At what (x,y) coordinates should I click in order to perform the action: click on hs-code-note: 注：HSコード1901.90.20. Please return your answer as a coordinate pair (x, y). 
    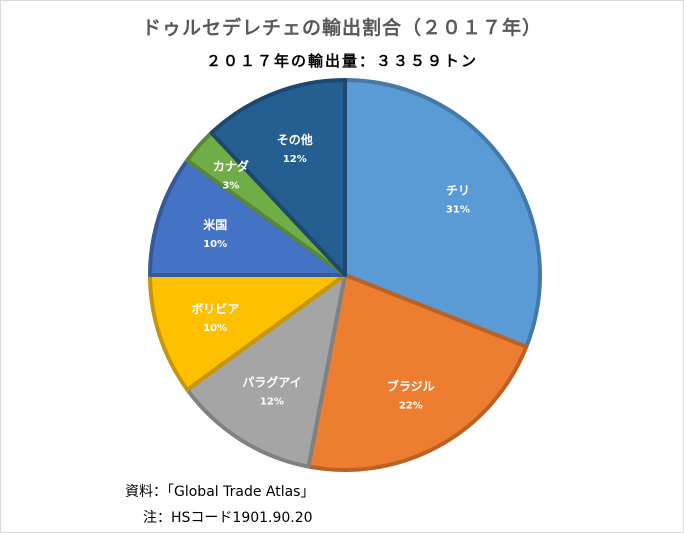
    Looking at the image, I should click on (228, 518).